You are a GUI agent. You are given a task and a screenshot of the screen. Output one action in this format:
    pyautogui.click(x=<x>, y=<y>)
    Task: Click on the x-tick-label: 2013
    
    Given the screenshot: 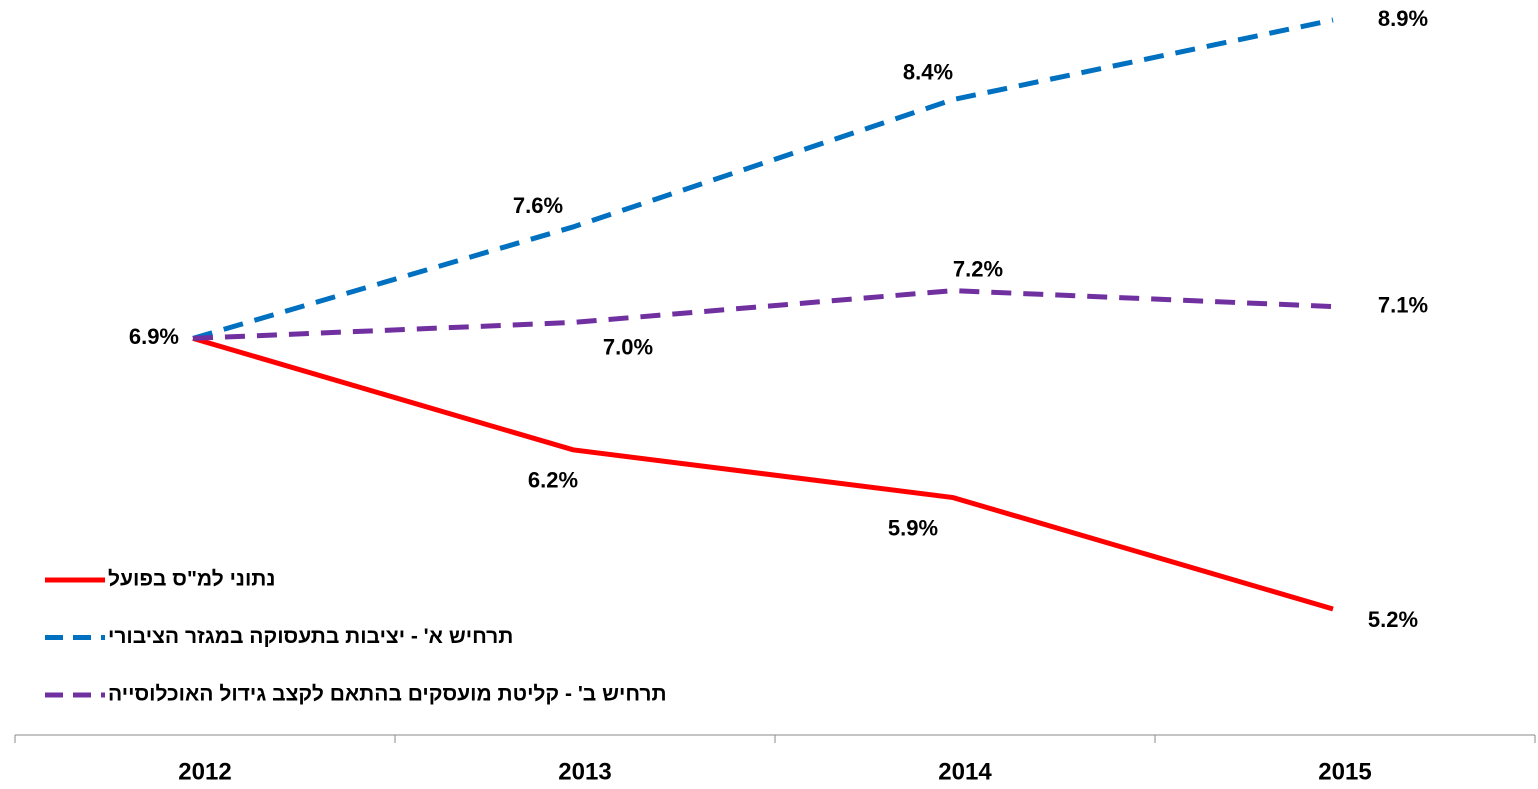 What is the action you would take?
    pyautogui.click(x=584, y=771)
    